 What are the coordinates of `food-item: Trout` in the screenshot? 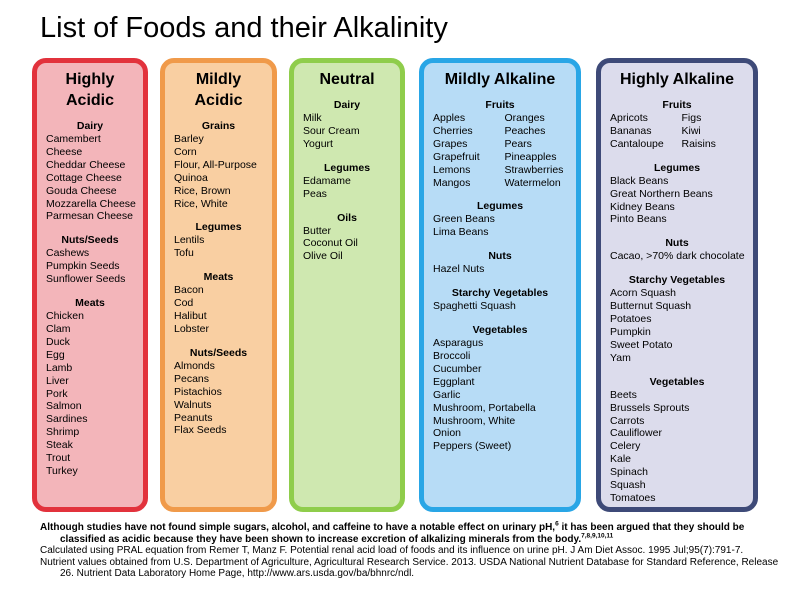 It's located at (58, 458).